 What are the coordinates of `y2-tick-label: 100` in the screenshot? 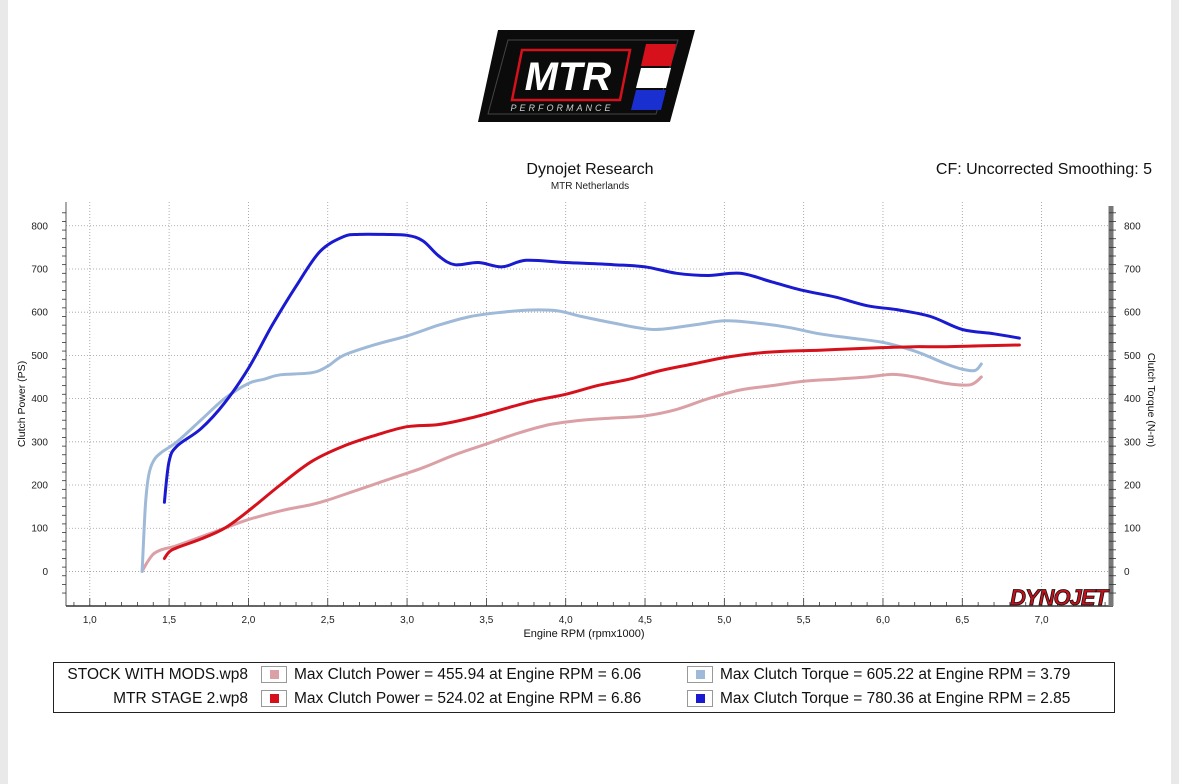 It's located at (1132, 529).